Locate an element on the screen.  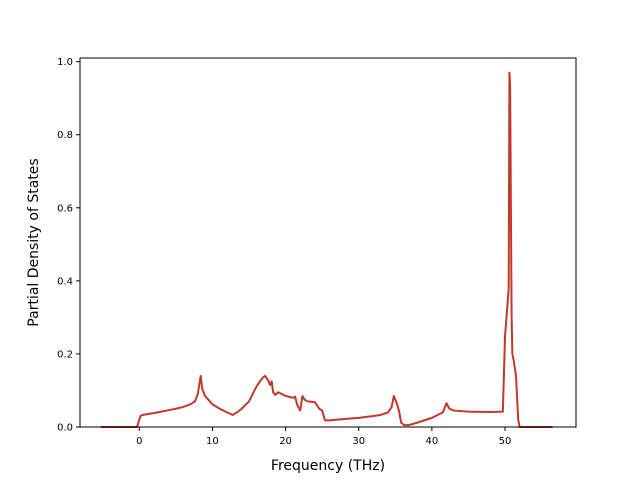
x-tick-label: 30 is located at coordinates (358, 441).